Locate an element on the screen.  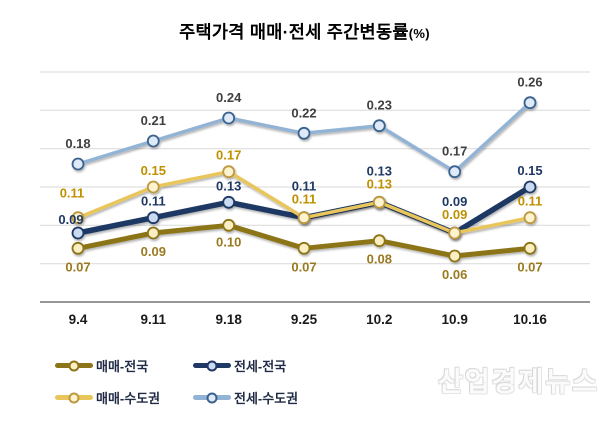
x-tick-label: 10.2 is located at coordinates (379, 319).